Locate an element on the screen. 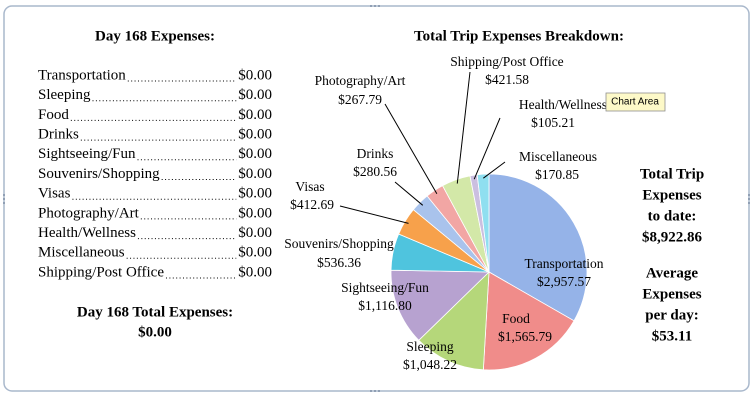 The width and height of the screenshot is (754, 403). slice-label: Drinks is located at coordinates (375, 153).